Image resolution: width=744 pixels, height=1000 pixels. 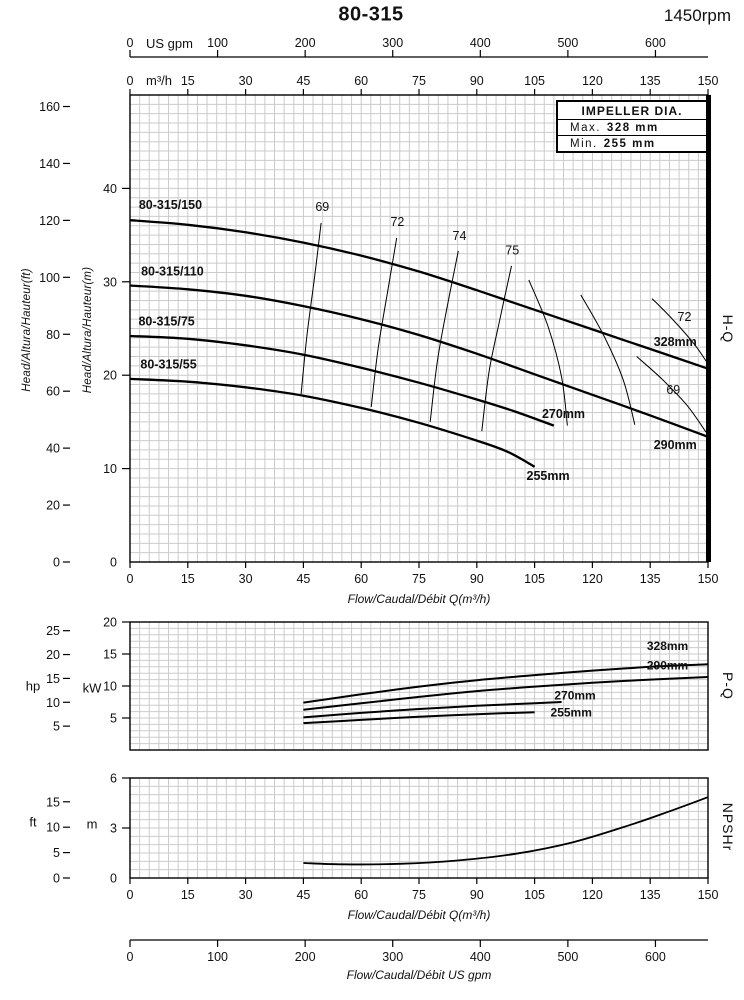 What do you see at coordinates (650, 579) in the screenshot?
I see `hq-x-tick-label: 135` at bounding box center [650, 579].